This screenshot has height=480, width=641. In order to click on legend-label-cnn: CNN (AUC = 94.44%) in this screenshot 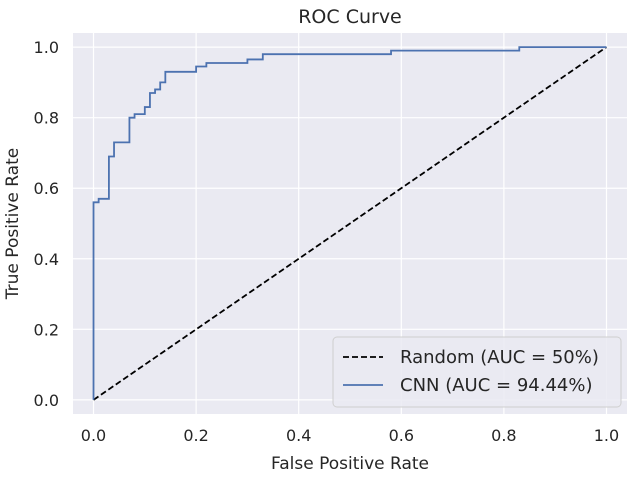, I will do `click(496, 385)`.